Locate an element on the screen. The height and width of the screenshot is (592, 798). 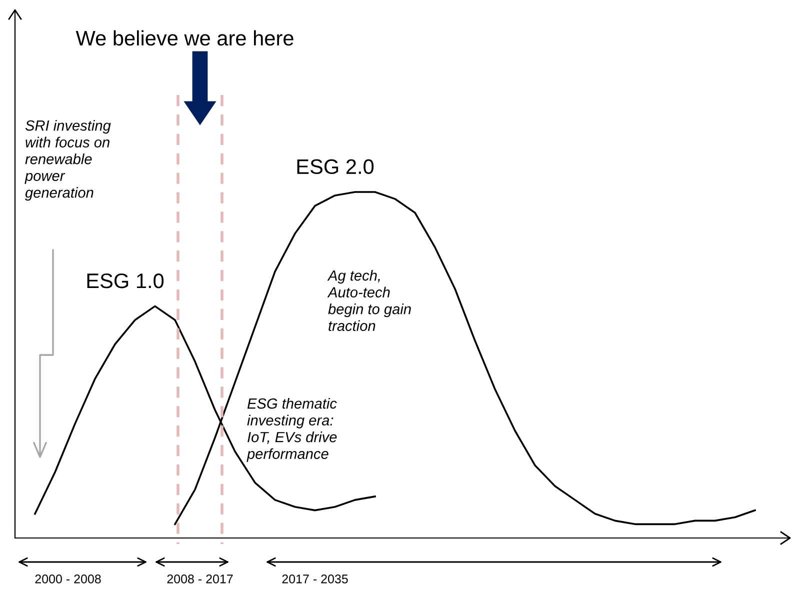
annotation: ESG thematic investing era: IoT, EVs drive performance is located at coordinates (291, 430).